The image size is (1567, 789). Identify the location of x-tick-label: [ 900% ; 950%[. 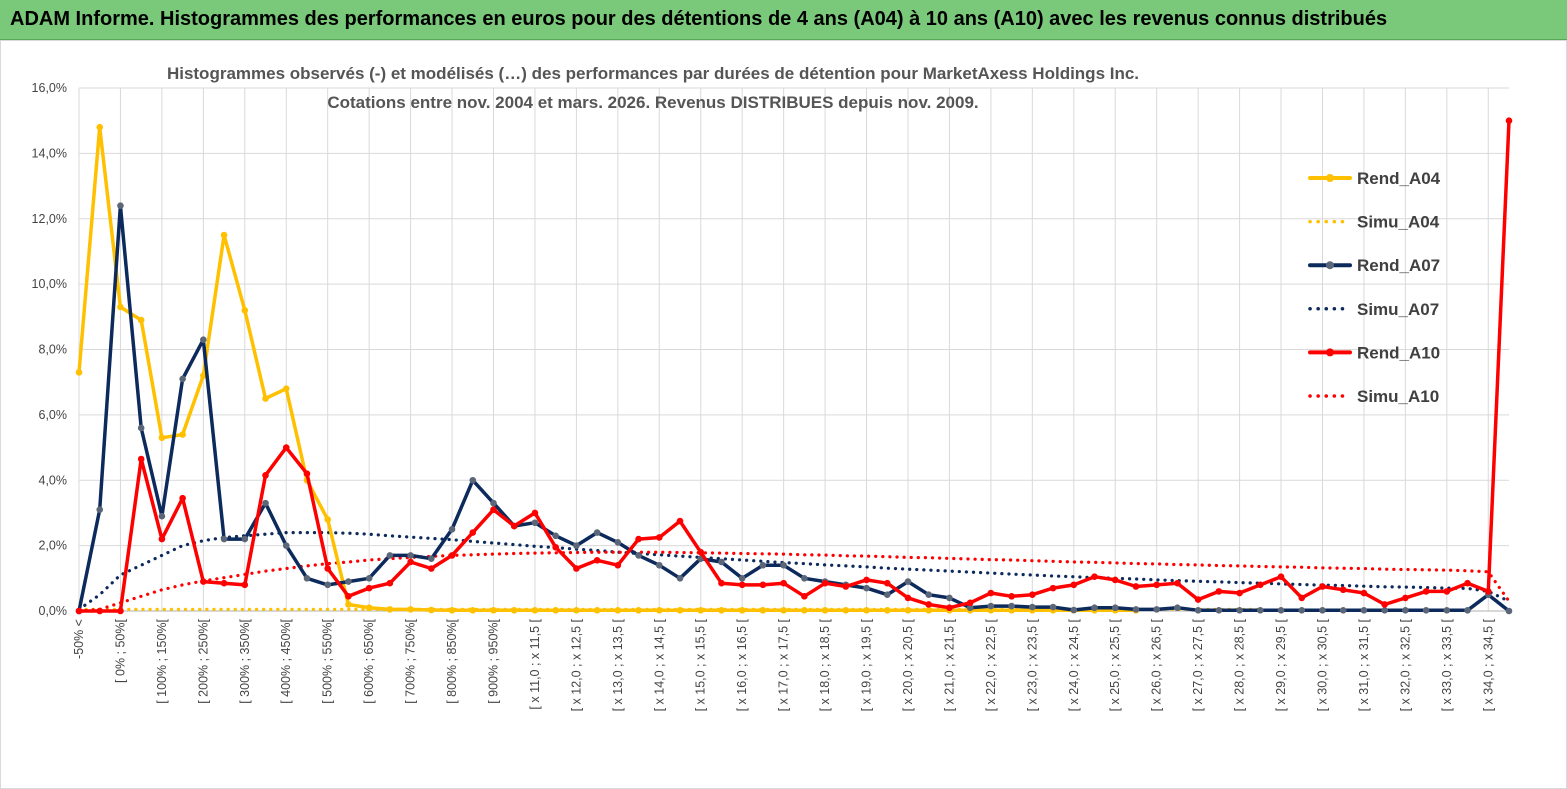
(493, 660).